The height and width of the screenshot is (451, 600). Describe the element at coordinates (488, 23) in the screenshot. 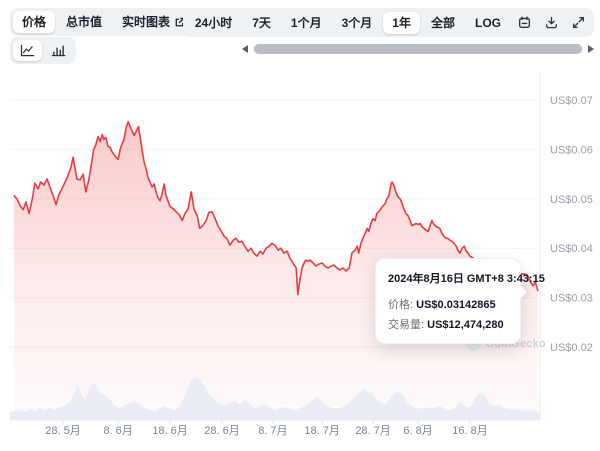

I see `log-scale-toggle: LOG` at that location.